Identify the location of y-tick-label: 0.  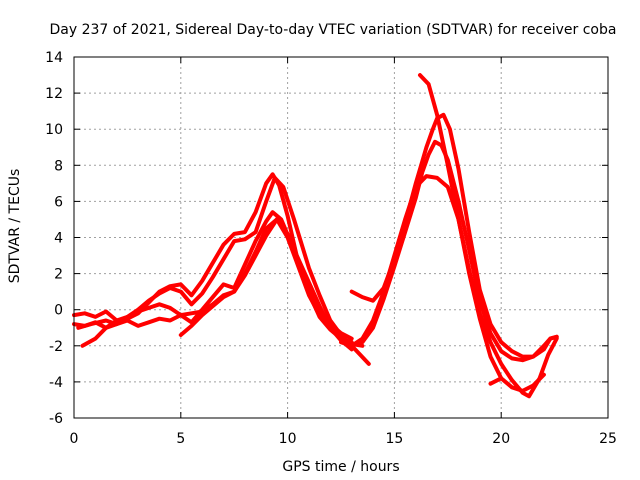
(58, 311).